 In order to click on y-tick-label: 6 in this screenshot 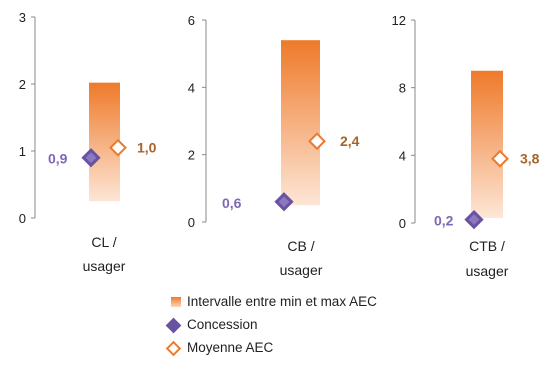, I will do `click(191, 20)`.